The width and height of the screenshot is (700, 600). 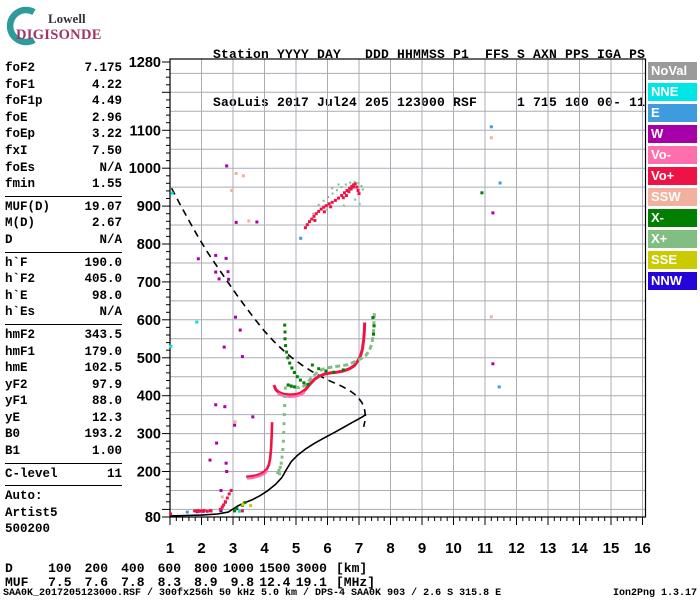 What do you see at coordinates (338, 197) in the screenshot?
I see `series-spread-f-x-mode` at bounding box center [338, 197].